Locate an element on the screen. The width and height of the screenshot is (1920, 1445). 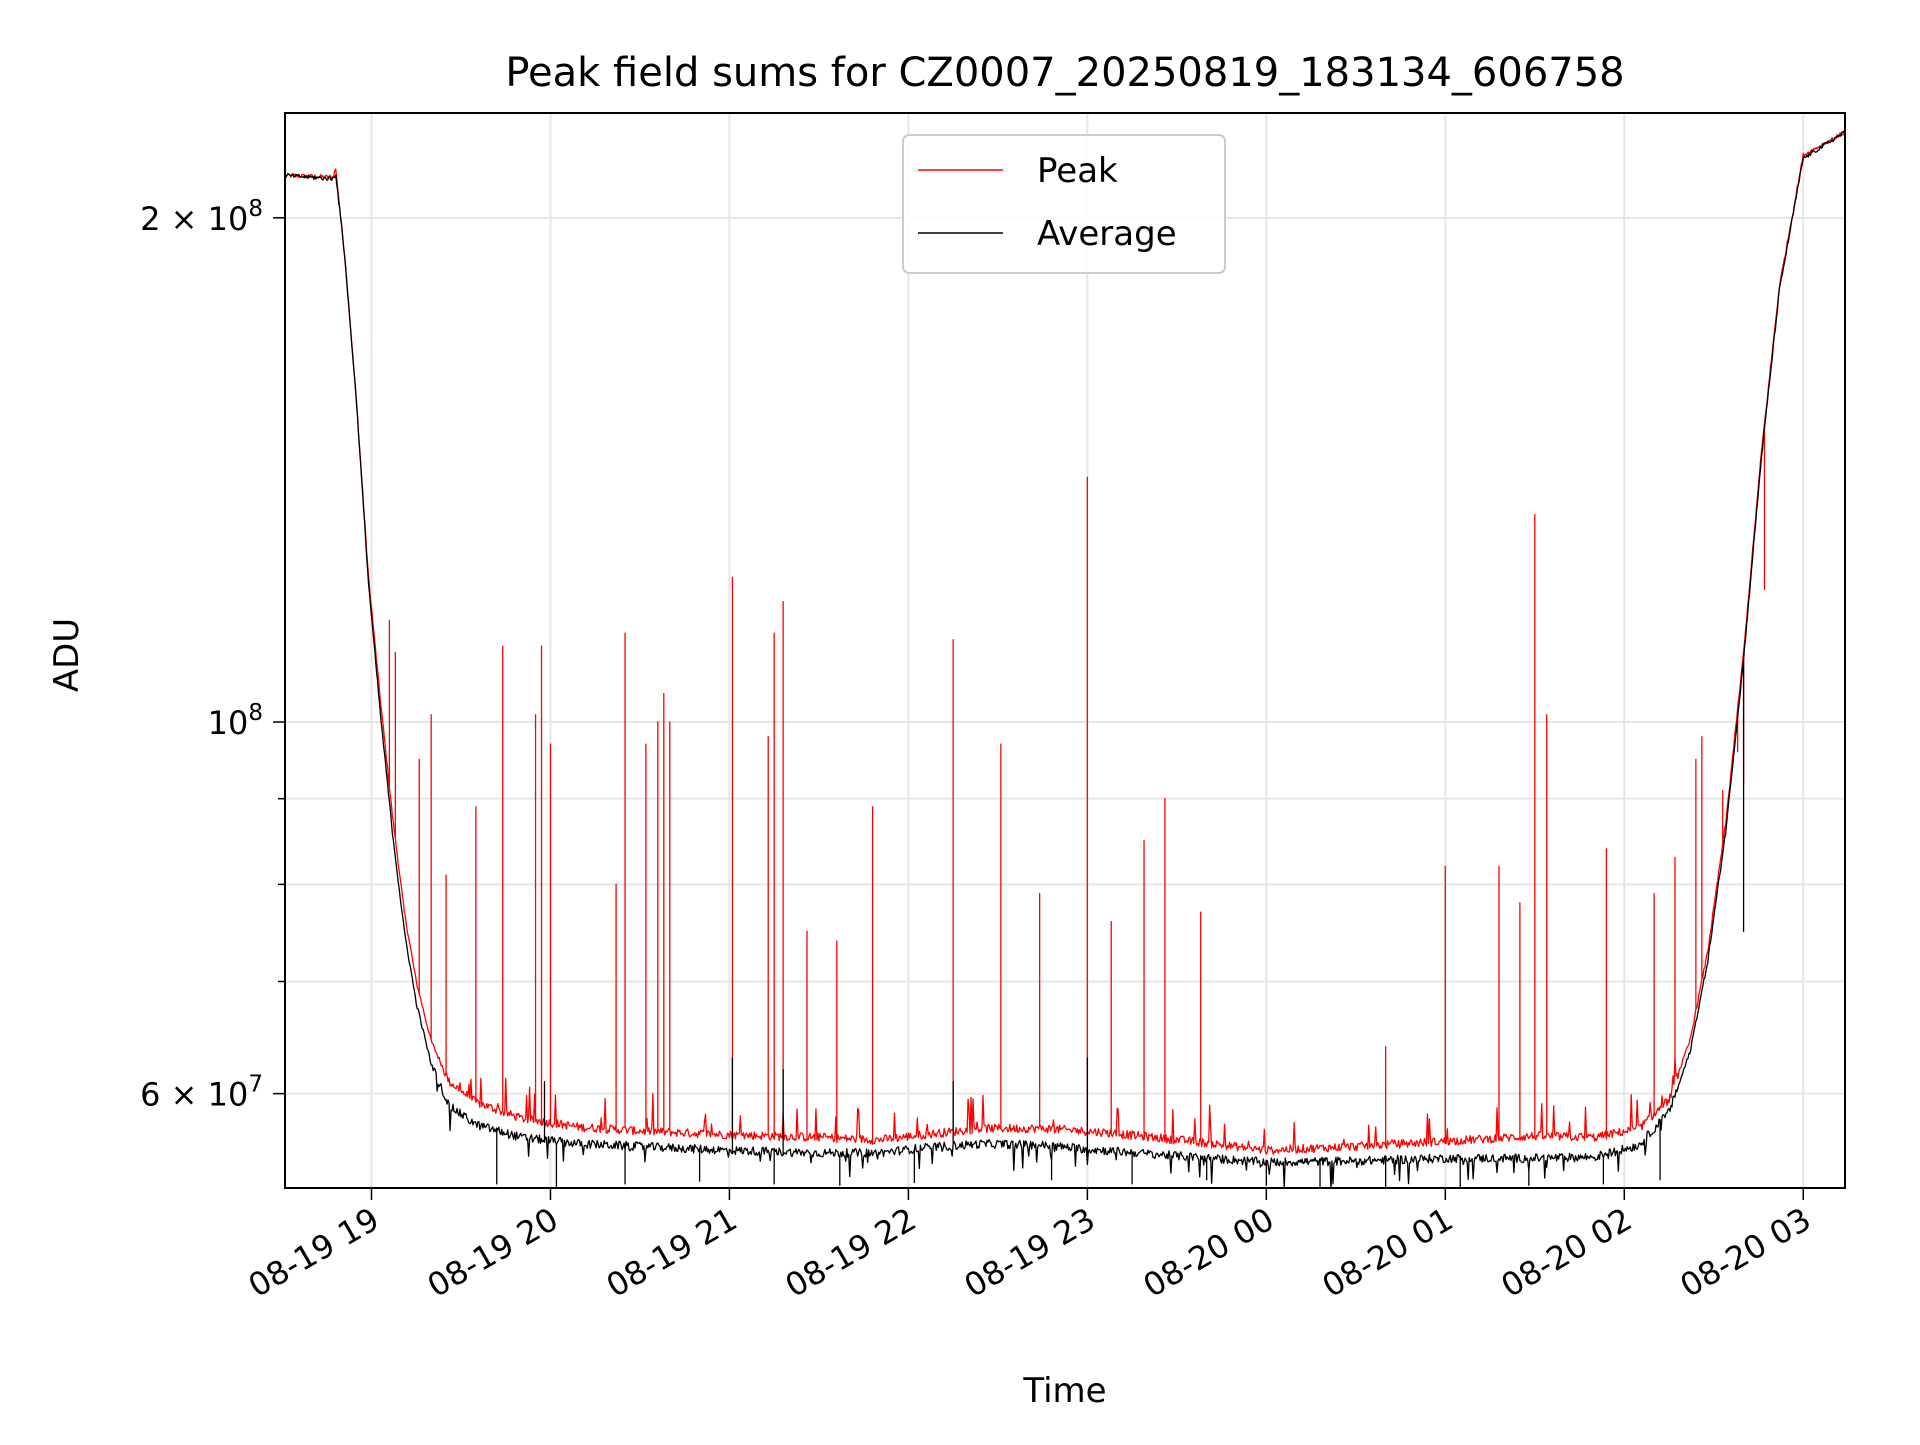
y-tick-label: 6 × 107 is located at coordinates (201, 1093).